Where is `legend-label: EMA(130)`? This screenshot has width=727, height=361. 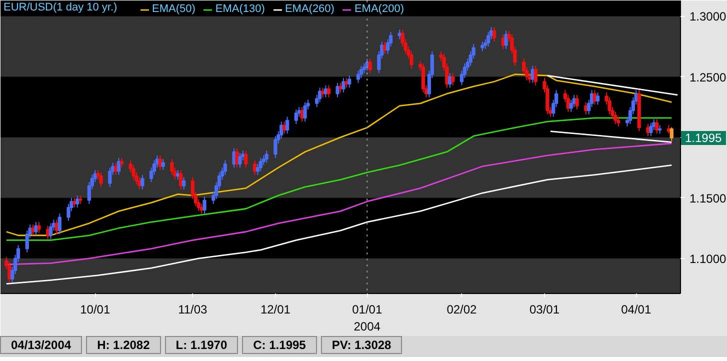 legend-label: EMA(130) is located at coordinates (240, 9).